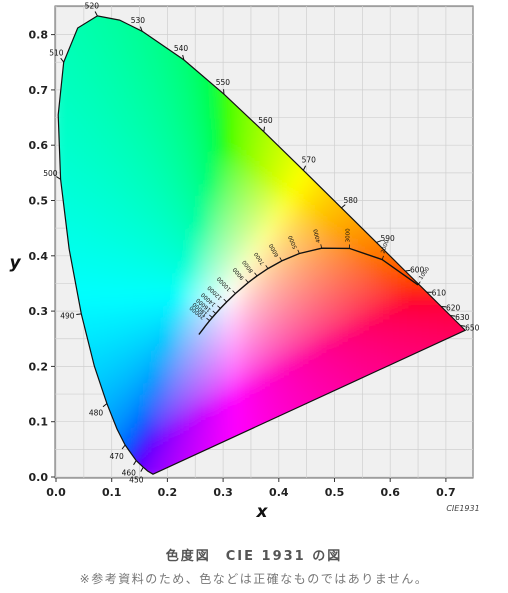 This screenshot has width=508, height=593. Describe the element at coordinates (348, 235) in the screenshot. I see `temperature-label: 3000` at that location.